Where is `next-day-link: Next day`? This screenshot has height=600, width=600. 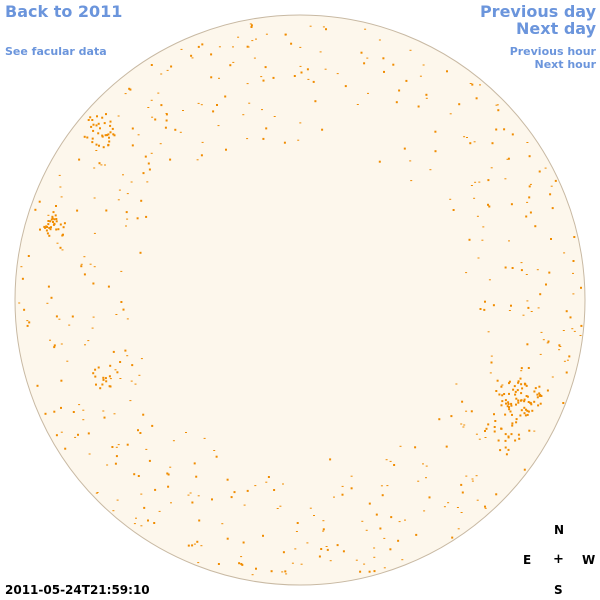 next-day-link: Next day is located at coordinates (556, 28).